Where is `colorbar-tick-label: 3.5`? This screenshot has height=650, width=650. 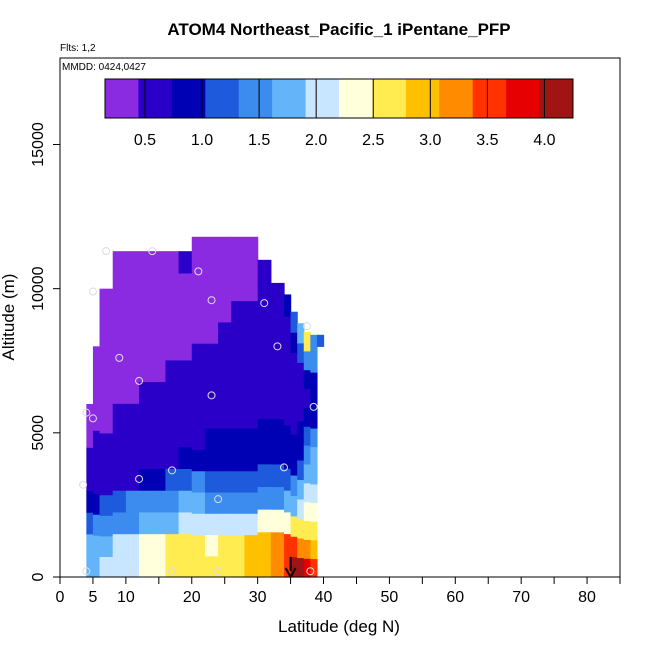
colorbar-tick-label: 3.5 is located at coordinates (487, 140).